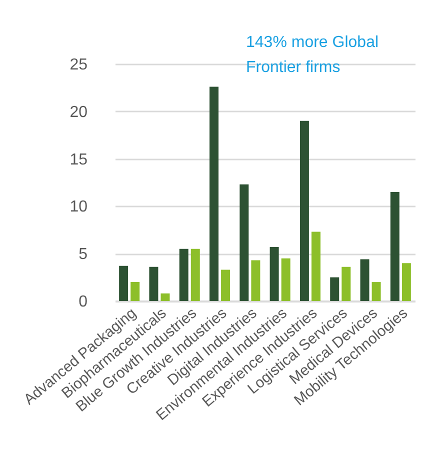  Describe the element at coordinates (83, 302) in the screenshot. I see `y-tick-label: 0` at that location.